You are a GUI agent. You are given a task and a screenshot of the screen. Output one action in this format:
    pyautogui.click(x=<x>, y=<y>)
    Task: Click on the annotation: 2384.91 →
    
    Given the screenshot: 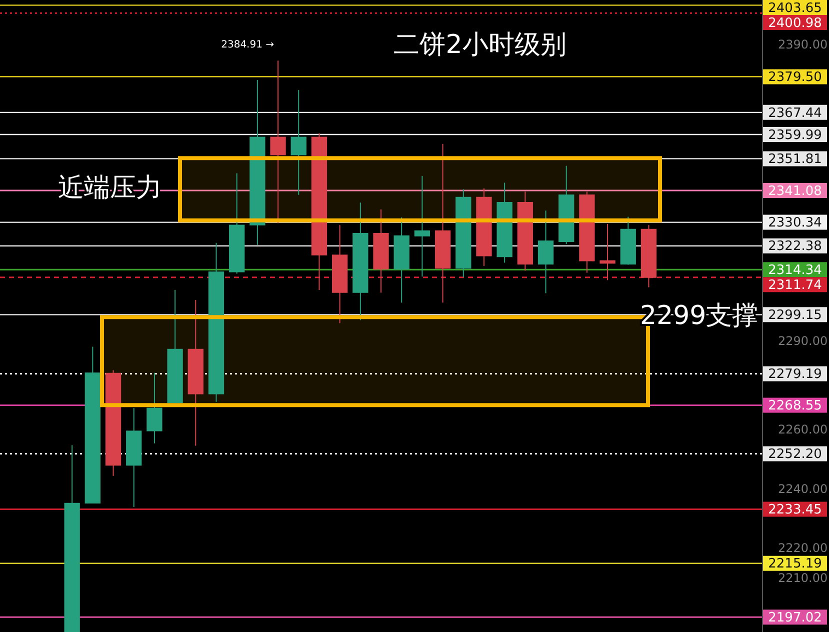 What is the action you would take?
    pyautogui.click(x=247, y=44)
    